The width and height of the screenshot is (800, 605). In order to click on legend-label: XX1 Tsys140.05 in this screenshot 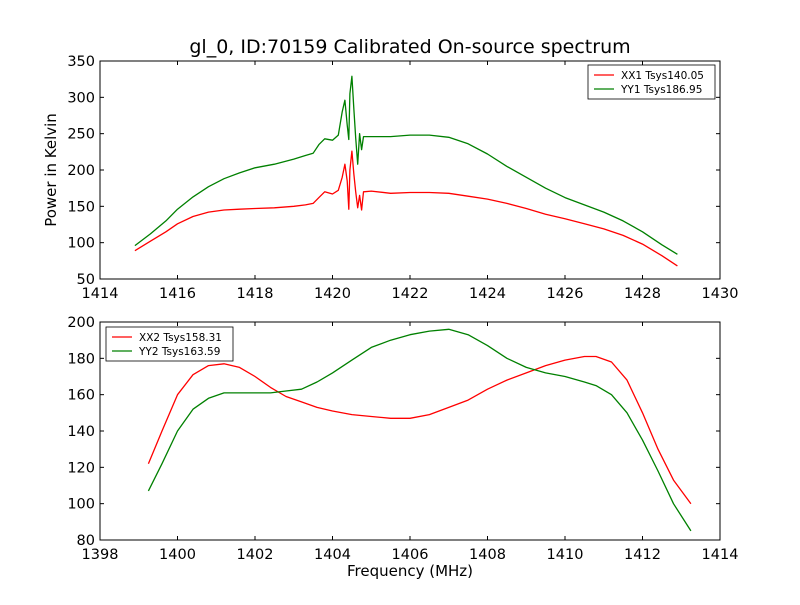, I will do `click(662, 76)`.